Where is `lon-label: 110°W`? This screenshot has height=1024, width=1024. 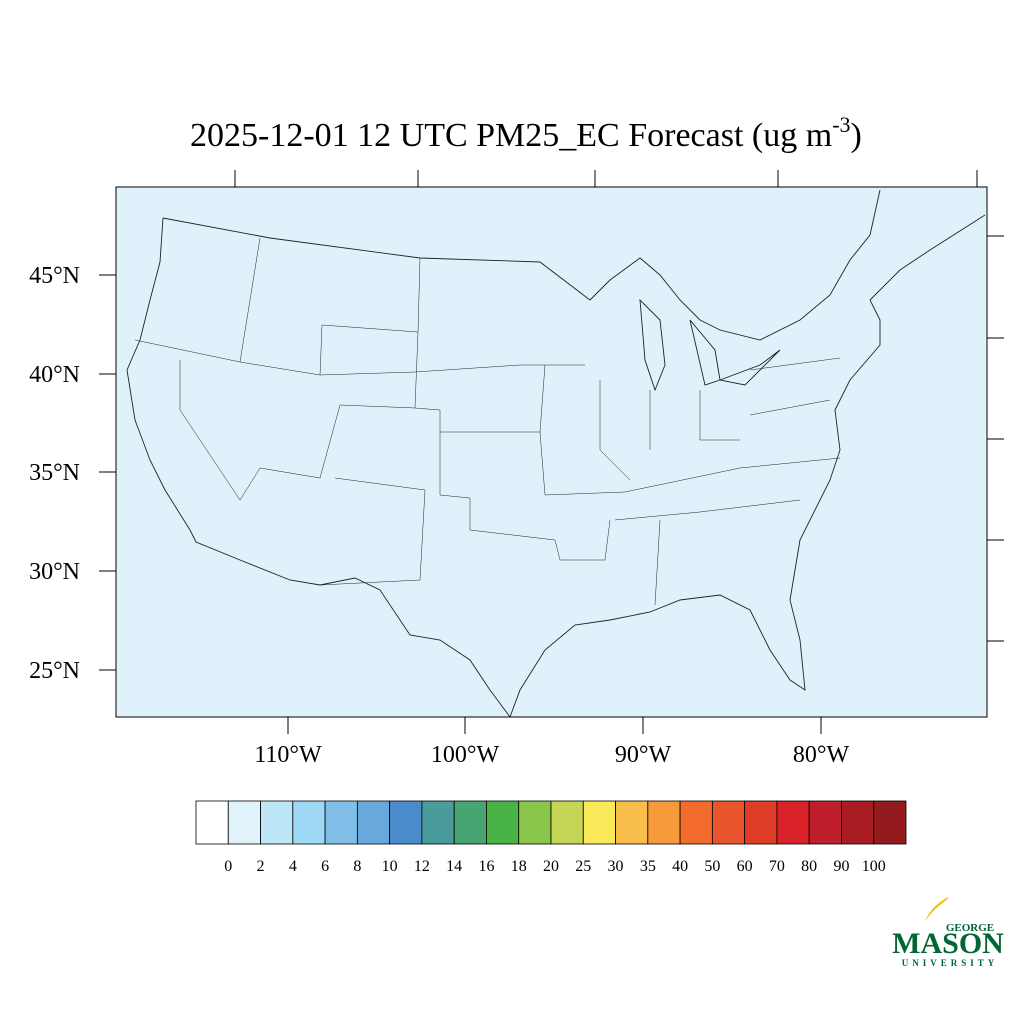
lon-label: 110°W is located at coordinates (288, 755).